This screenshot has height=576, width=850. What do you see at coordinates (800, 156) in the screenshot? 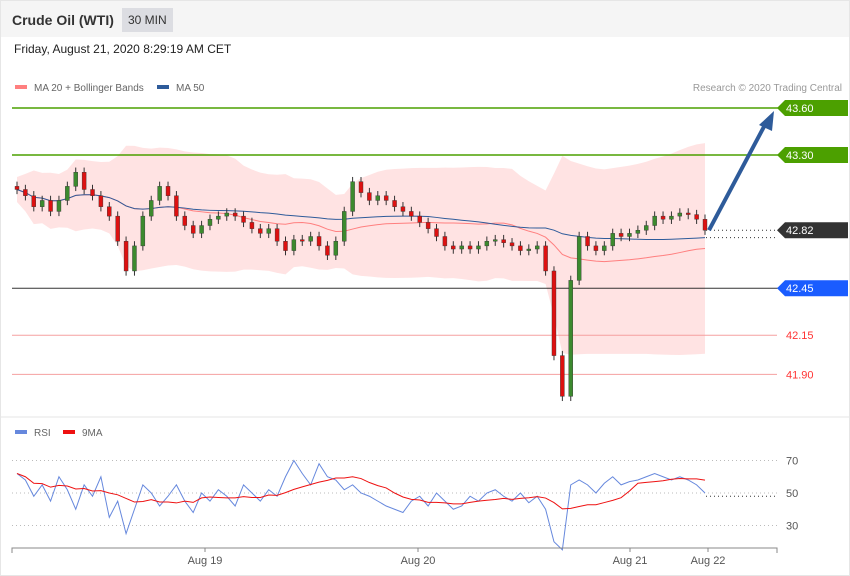
I see `level-label: 43.30` at bounding box center [800, 156].